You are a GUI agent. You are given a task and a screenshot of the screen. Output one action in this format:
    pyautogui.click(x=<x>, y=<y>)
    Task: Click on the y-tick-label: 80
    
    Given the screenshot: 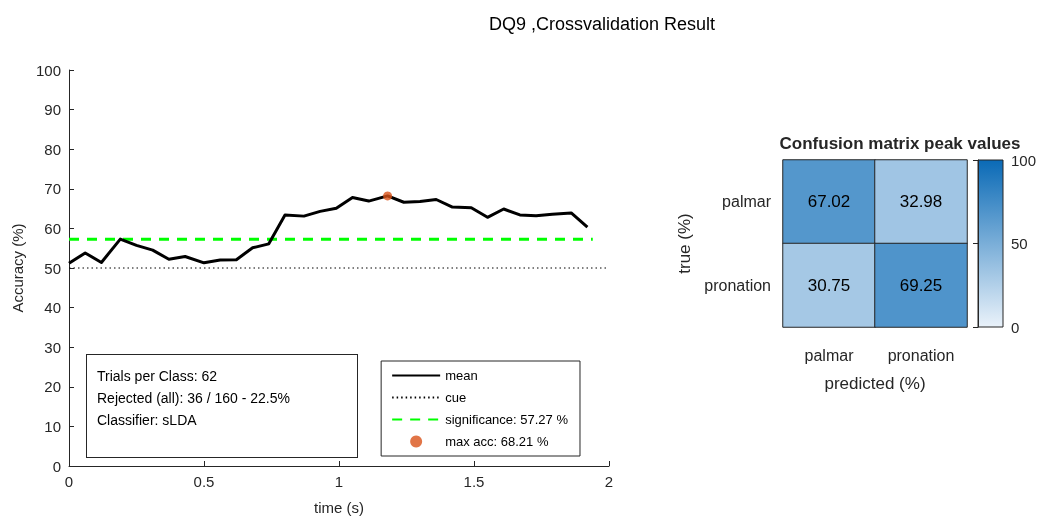 What is the action you would take?
    pyautogui.click(x=52, y=149)
    